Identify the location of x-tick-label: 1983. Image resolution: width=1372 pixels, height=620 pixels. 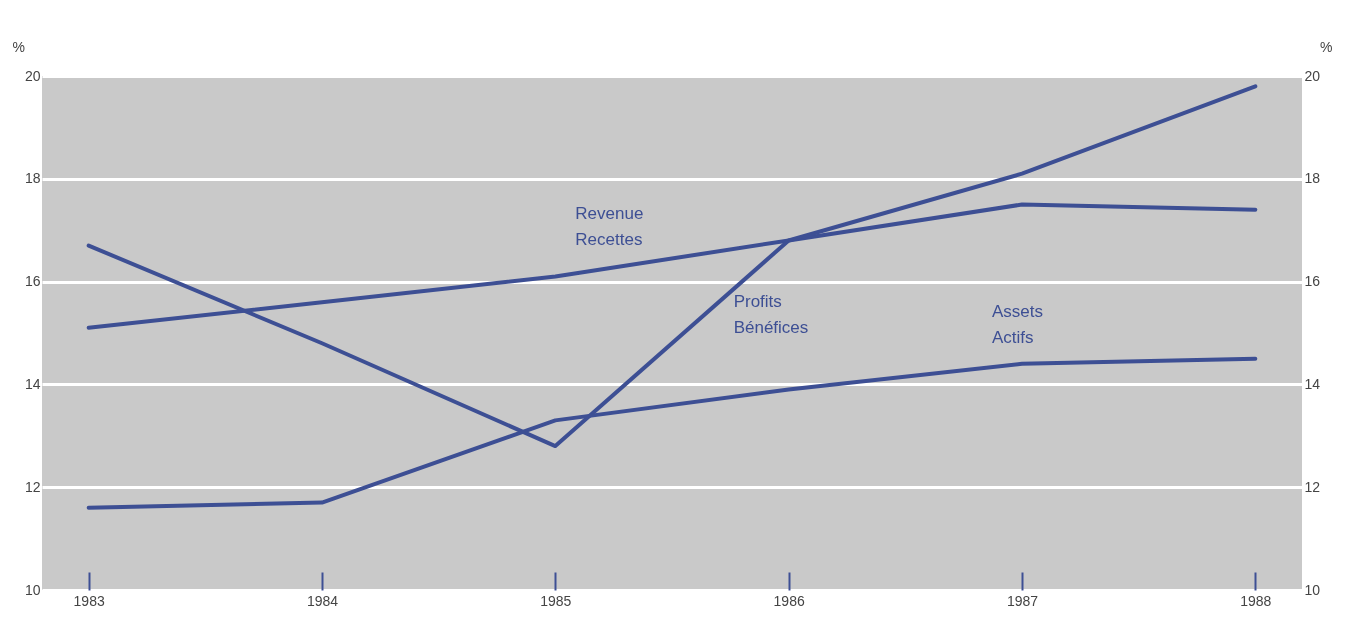
(89, 600).